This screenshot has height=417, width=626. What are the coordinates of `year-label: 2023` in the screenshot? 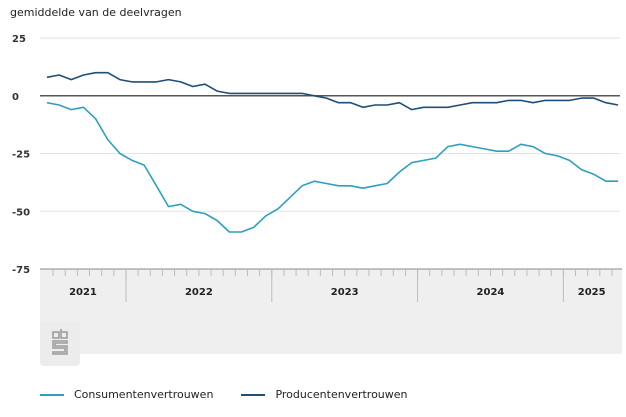 It's located at (345, 292).